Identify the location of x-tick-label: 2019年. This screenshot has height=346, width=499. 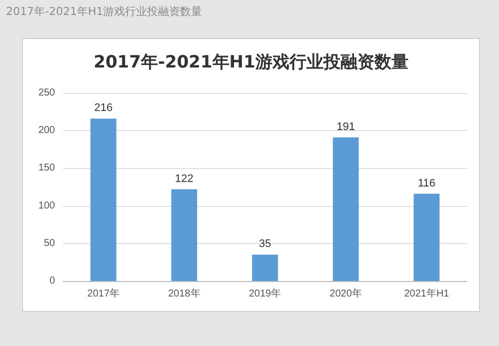
(265, 294).